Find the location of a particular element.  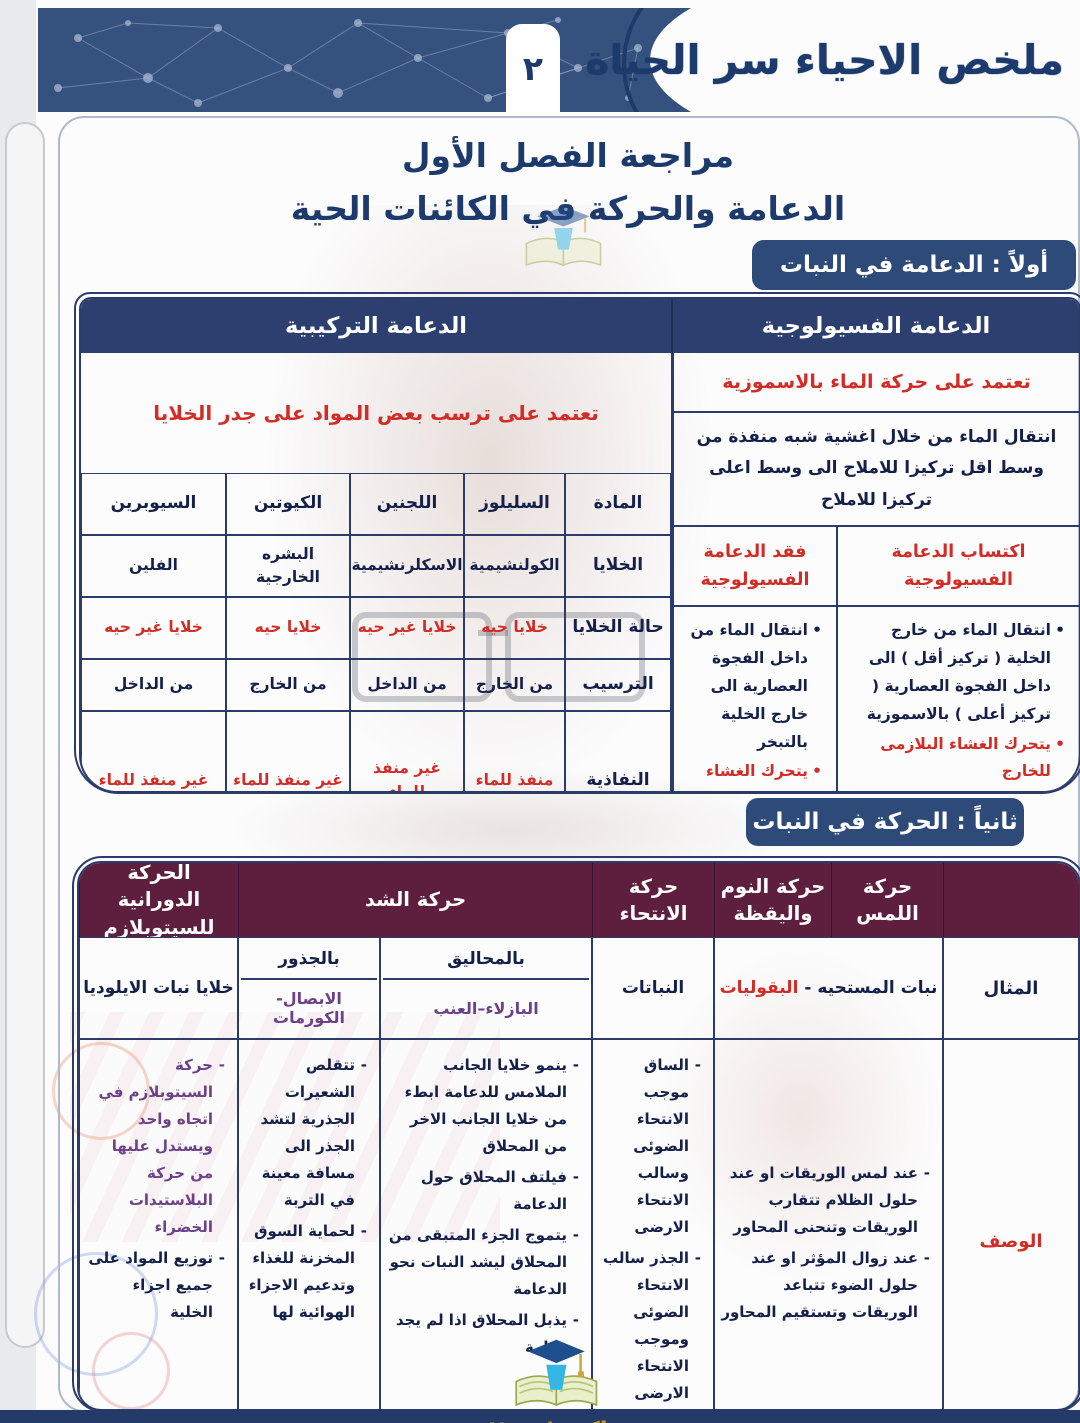

cyclosis-example: خلايا نبات الايلوديا is located at coordinates (158, 988).